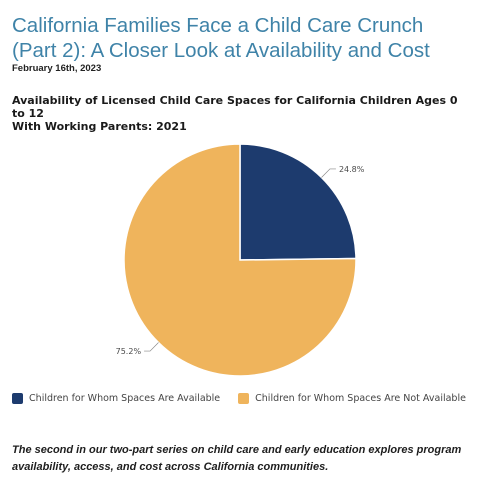 Image resolution: width=478 pixels, height=481 pixels. What do you see at coordinates (328, 173) in the screenshot?
I see `pie-label-available-leader` at bounding box center [328, 173].